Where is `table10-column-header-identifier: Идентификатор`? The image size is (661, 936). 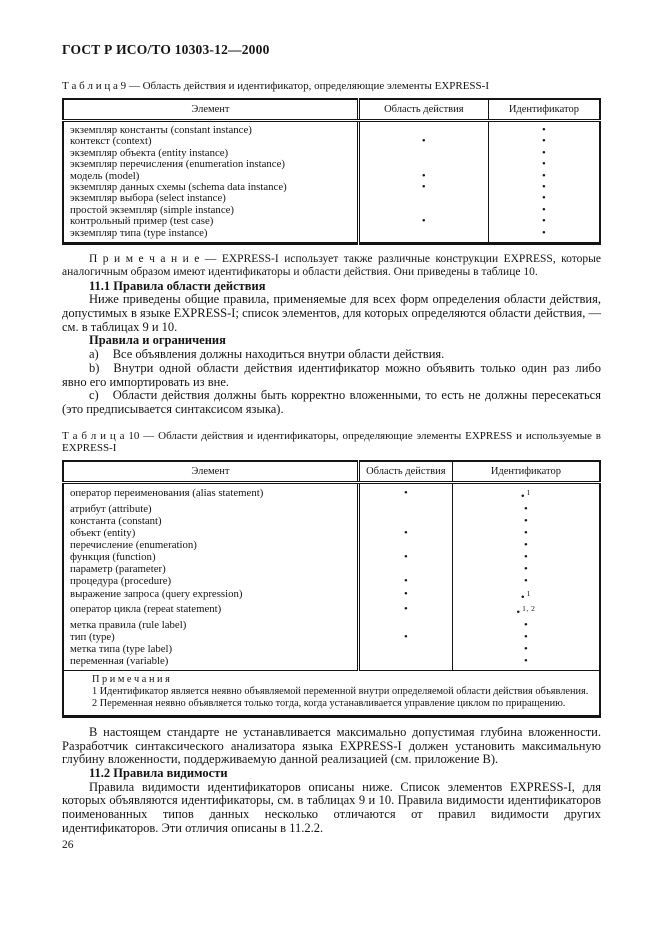
table10-column-header-identifier: Идентификатор is located at coordinates (525, 472).